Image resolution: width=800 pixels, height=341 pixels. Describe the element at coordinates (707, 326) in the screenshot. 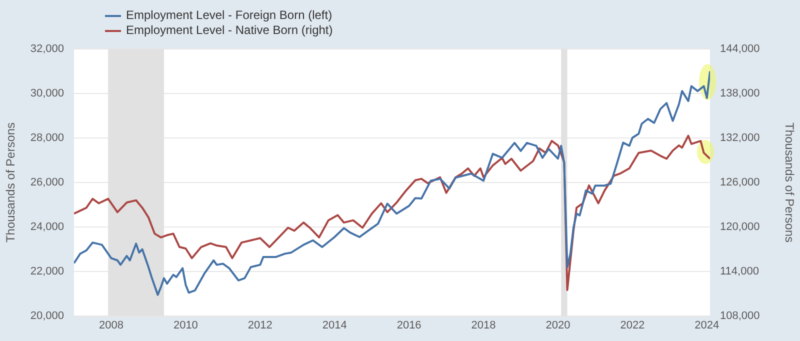

I see `x-tick-label: 2024` at that location.